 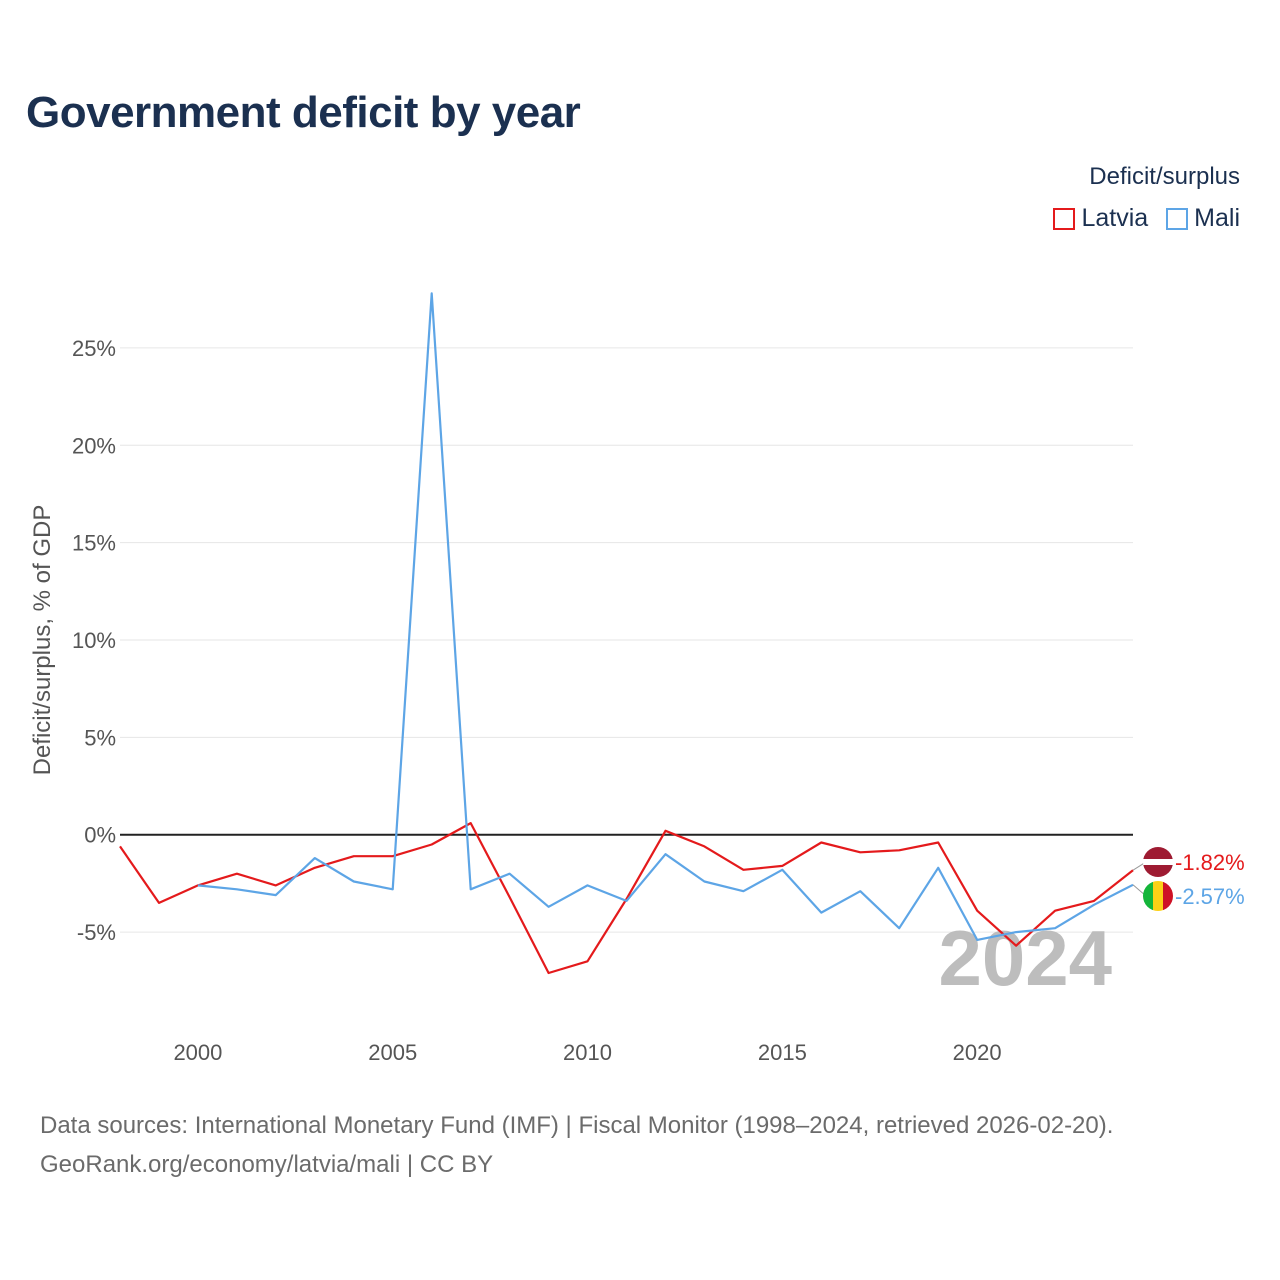 I want to click on chart-title: Government deficit by year, so click(x=303, y=112).